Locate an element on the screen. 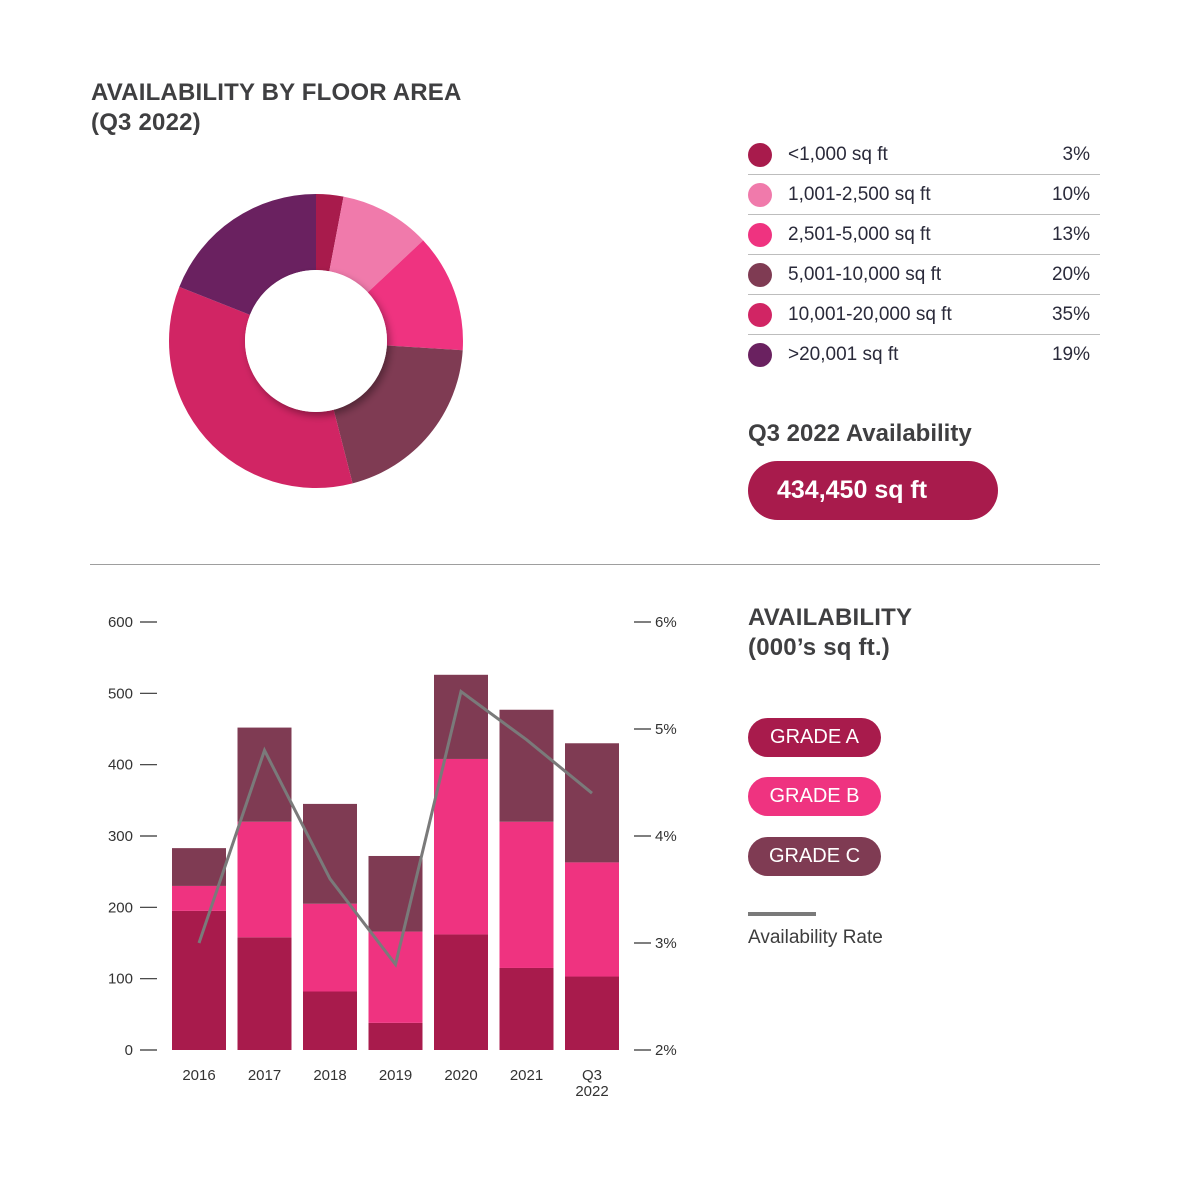 Image resolution: width=1191 pixels, height=1200 pixels. y-right-tick-label: 2% is located at coordinates (666, 1050).